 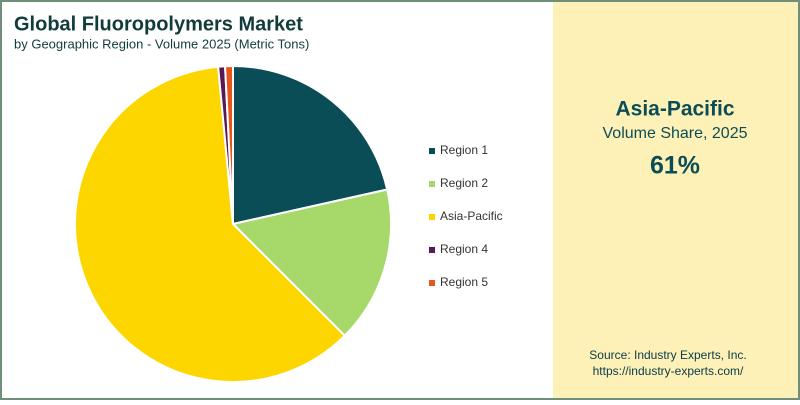 I want to click on source: Source: Industry Experts, Inc., so click(x=667, y=355).